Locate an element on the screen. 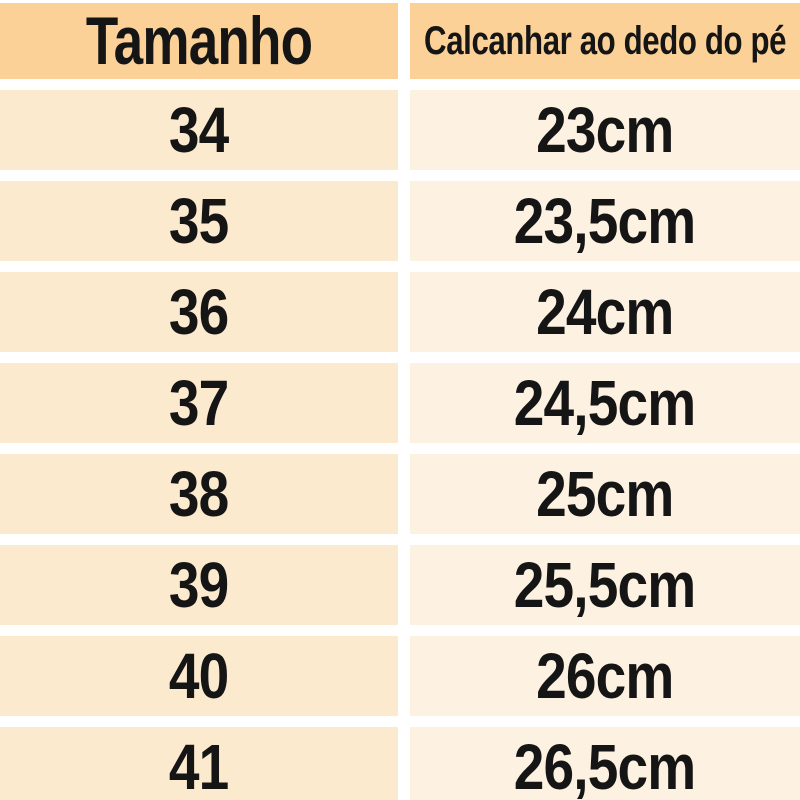  size-value: 35 is located at coordinates (199, 221).